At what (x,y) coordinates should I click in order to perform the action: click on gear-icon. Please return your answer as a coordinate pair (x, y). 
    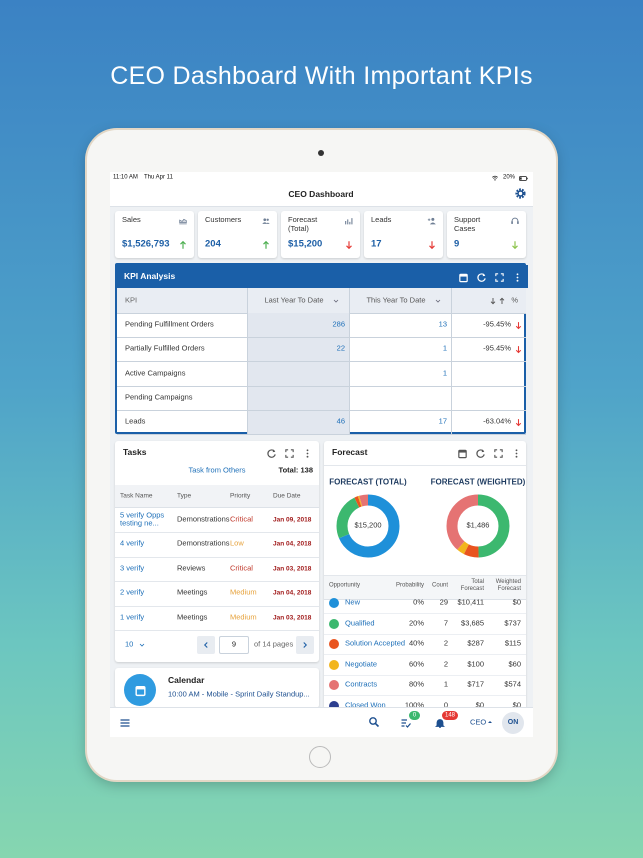
    Looking at the image, I should click on (520, 193).